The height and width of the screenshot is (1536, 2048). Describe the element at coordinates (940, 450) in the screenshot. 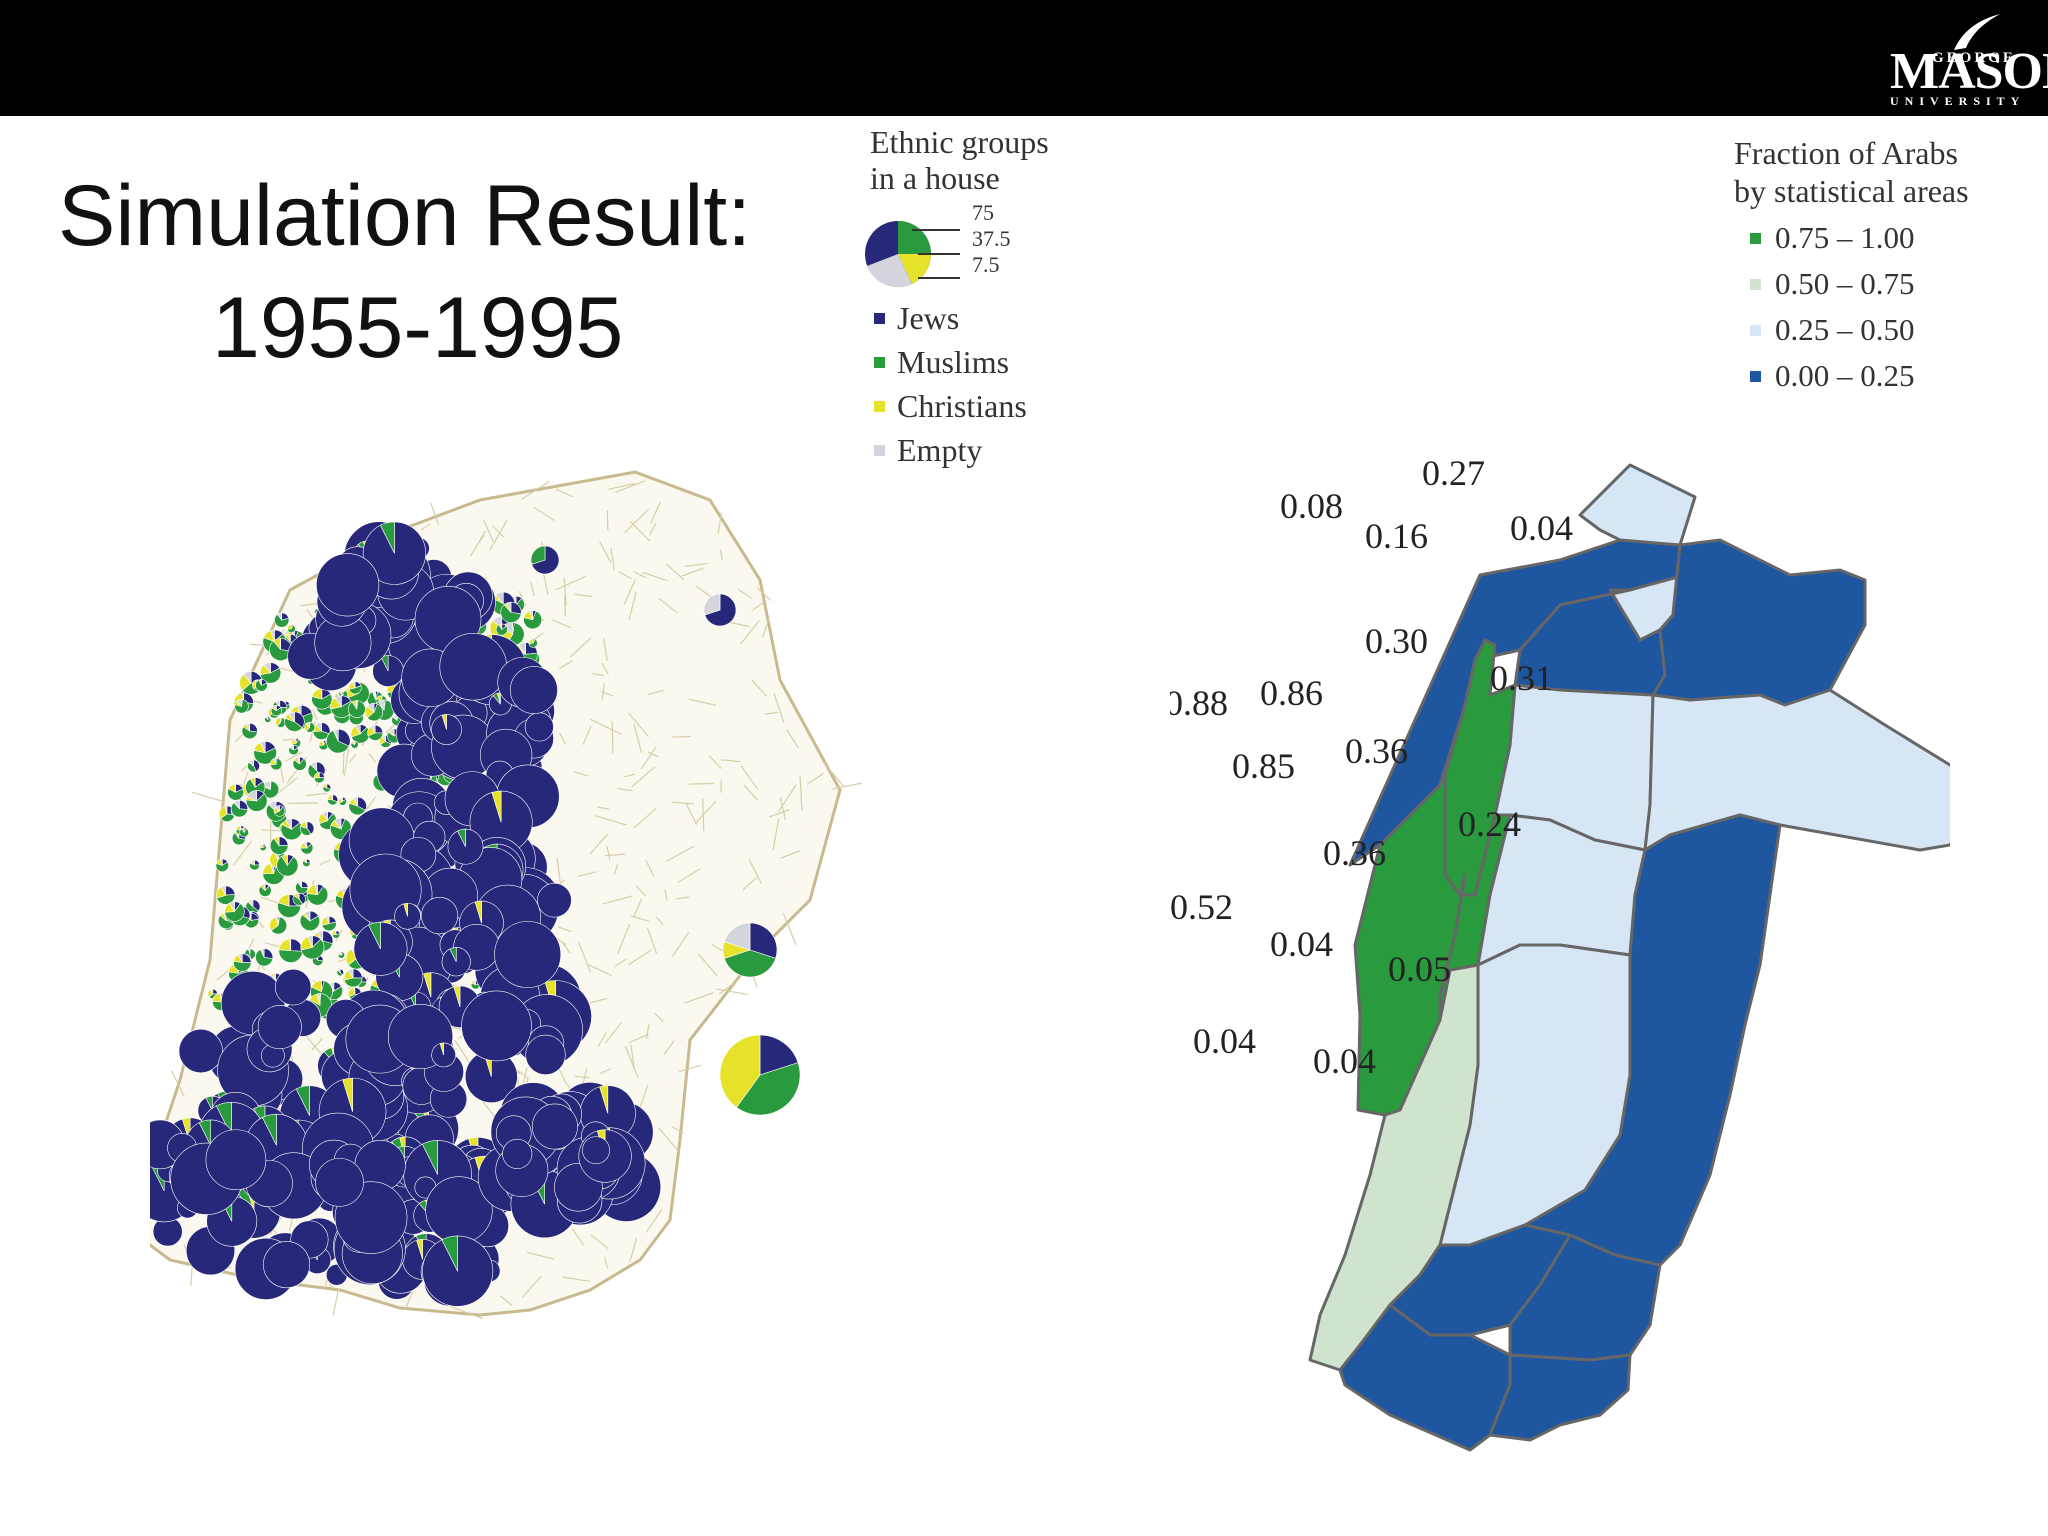

I see `legend-item-label: Empty` at that location.